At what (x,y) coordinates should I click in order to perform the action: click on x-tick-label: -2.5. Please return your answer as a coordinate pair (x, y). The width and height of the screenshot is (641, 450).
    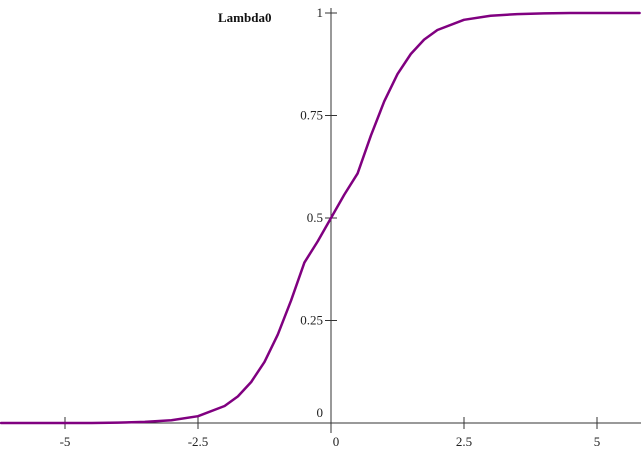
    Looking at the image, I should click on (198, 441).